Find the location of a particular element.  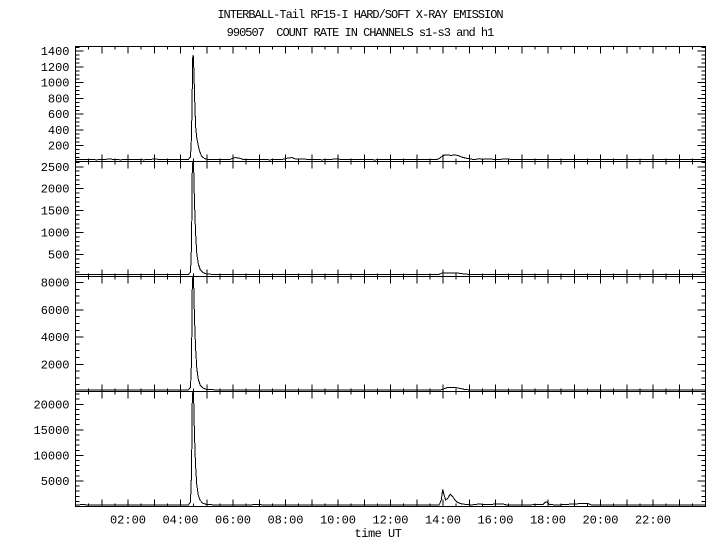

y-tick-label: 5000 is located at coordinates (55, 482).